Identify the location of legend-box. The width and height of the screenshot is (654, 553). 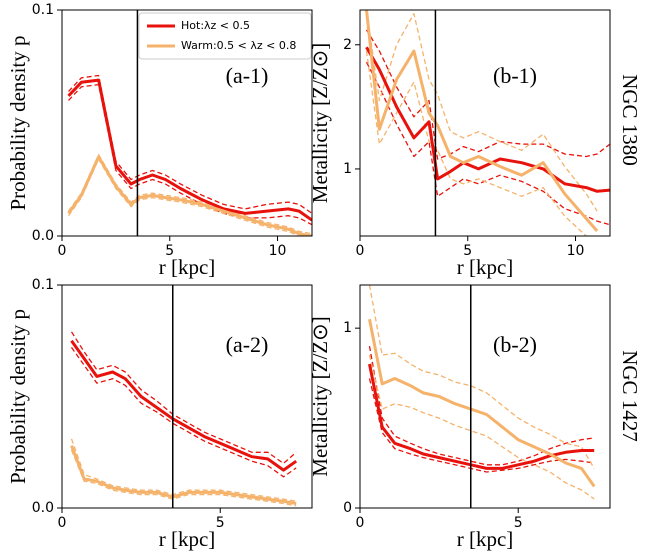
(225, 36).